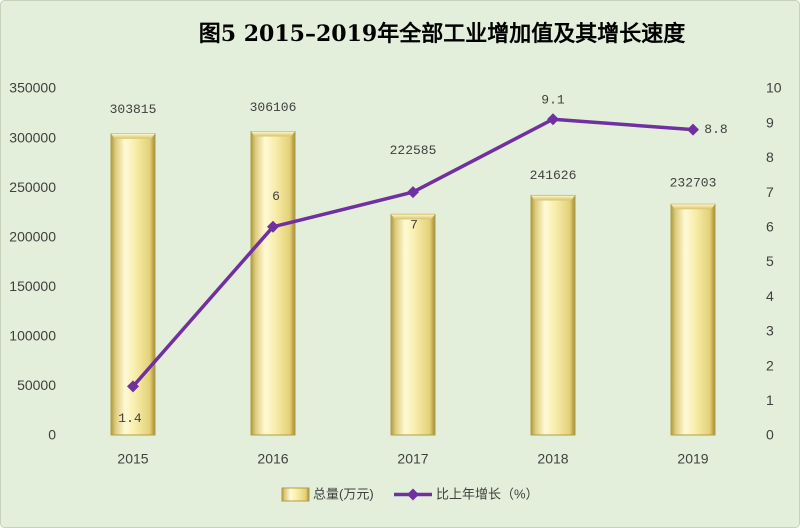  What do you see at coordinates (32, 236) in the screenshot?
I see `left-axis-tick-label: 200000` at bounding box center [32, 236].